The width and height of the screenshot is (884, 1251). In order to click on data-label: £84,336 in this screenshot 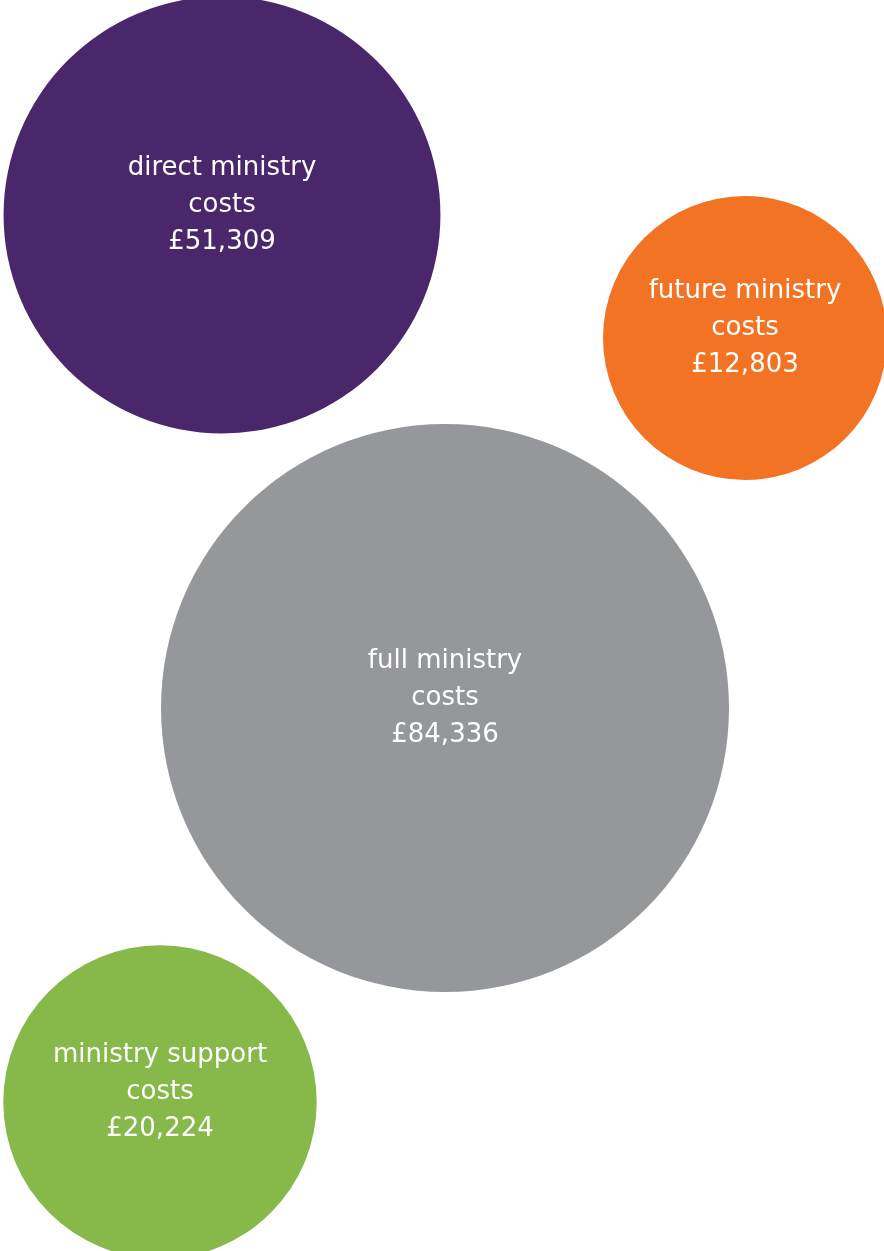, I will do `click(445, 732)`.